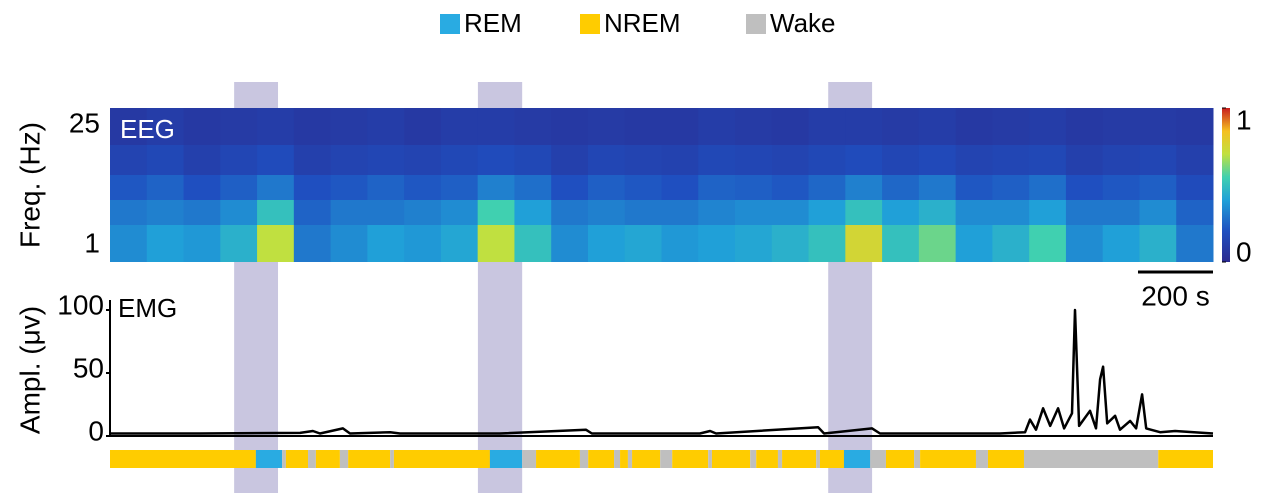 Image resolution: width=1265 pixels, height=493 pixels. I want to click on emg-label: EMG, so click(147, 308).